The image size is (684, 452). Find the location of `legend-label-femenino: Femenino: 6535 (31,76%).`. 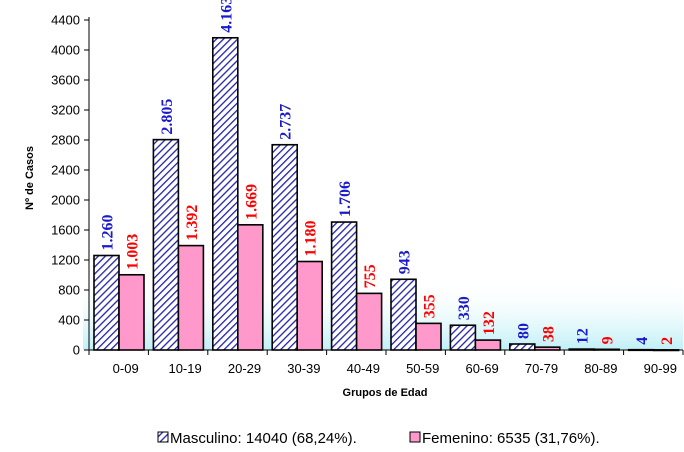

legend-label-femenino: Femenino: 6535 (31,76%). is located at coordinates (511, 438).